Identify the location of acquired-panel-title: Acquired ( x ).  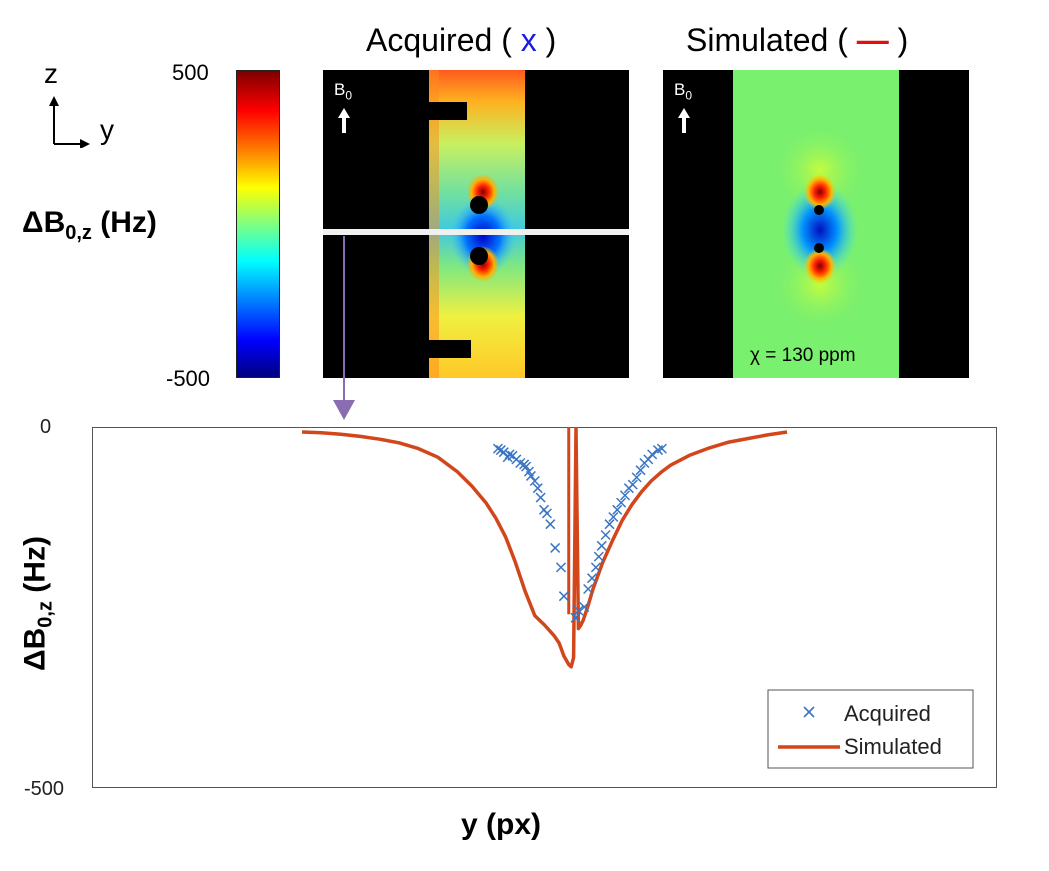
(461, 40).